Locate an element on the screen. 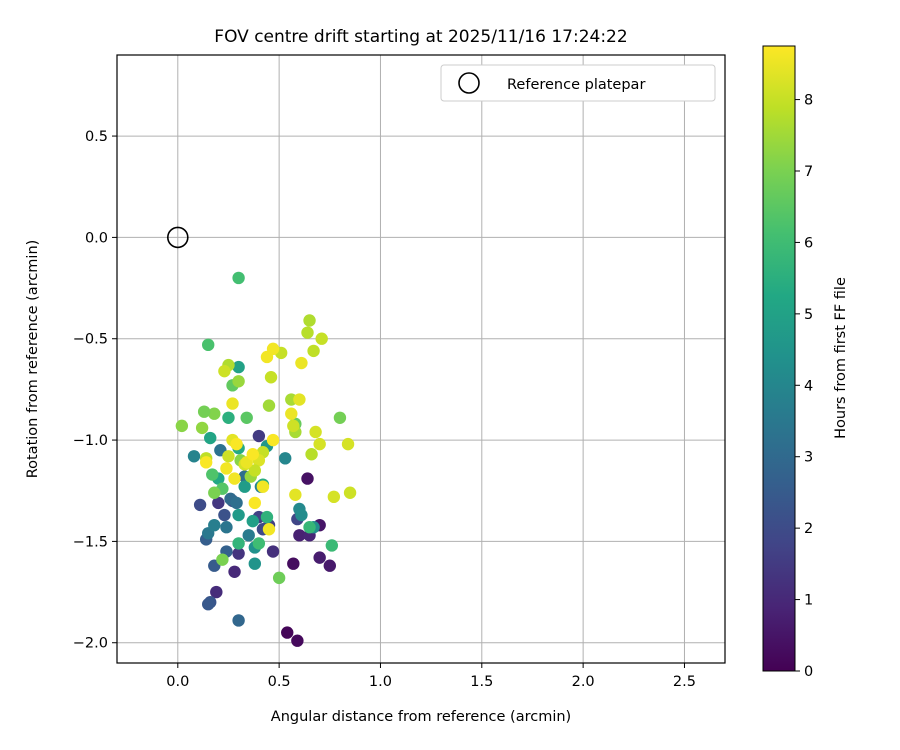 The image size is (900, 750). colorbar-ticks: 0 1 2 3 4 5 6 7 8 is located at coordinates (804, 386).